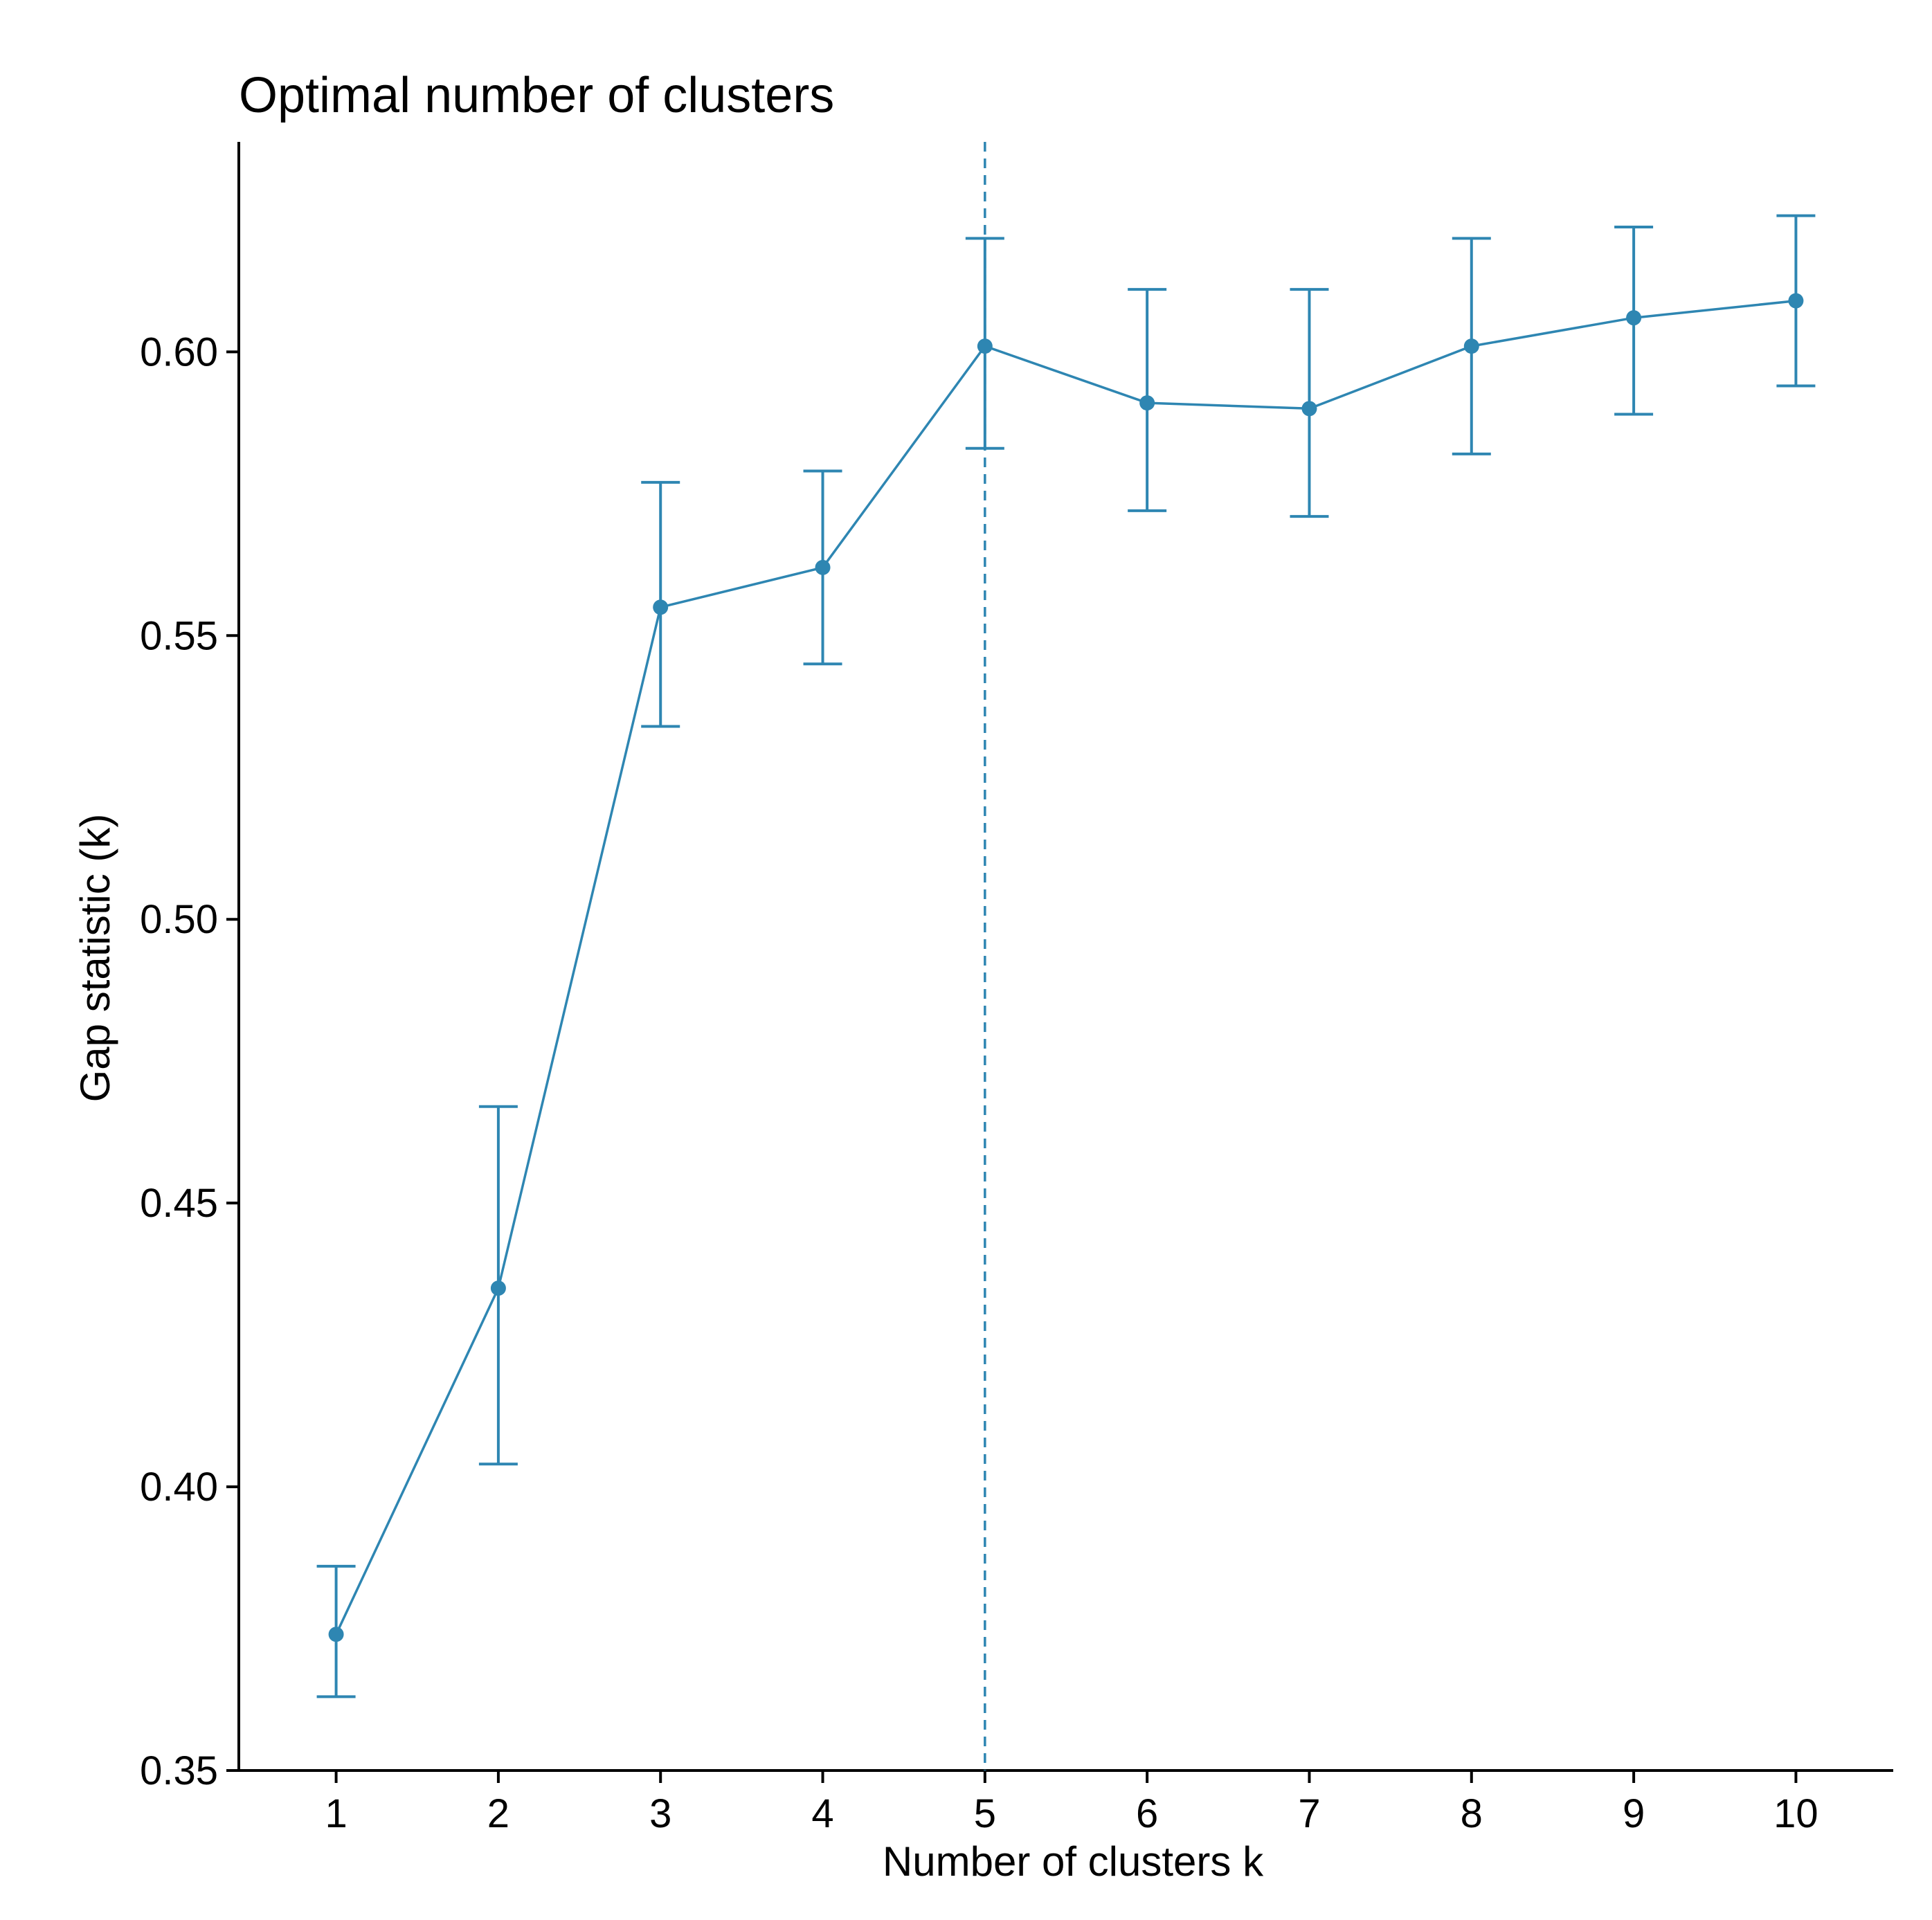  I want to click on x-tick-label: 2, so click(498, 1813).